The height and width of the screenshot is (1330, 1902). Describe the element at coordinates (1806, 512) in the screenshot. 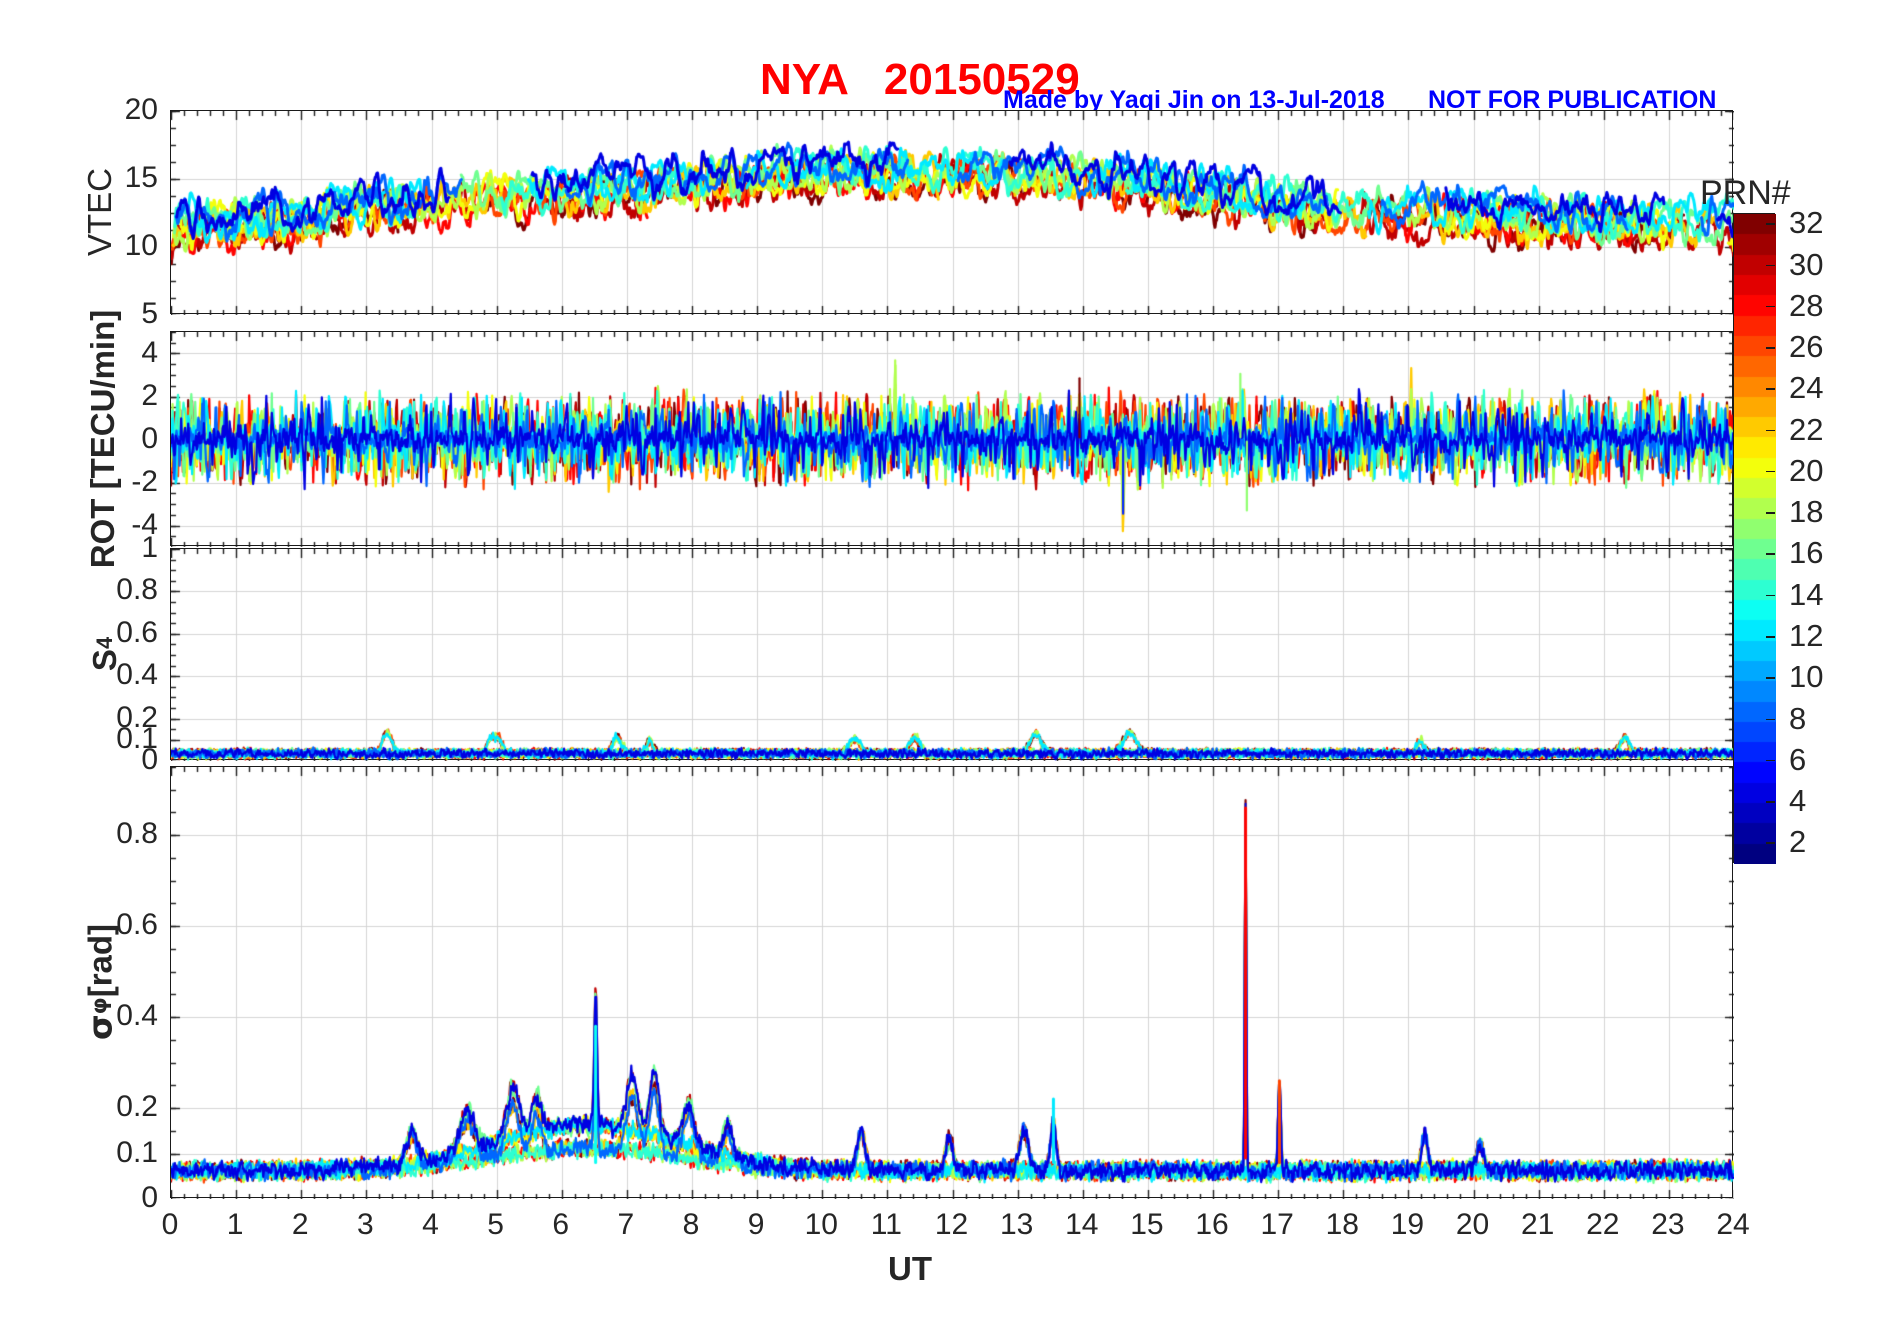

I see `colorbar-tick-7: 18` at that location.